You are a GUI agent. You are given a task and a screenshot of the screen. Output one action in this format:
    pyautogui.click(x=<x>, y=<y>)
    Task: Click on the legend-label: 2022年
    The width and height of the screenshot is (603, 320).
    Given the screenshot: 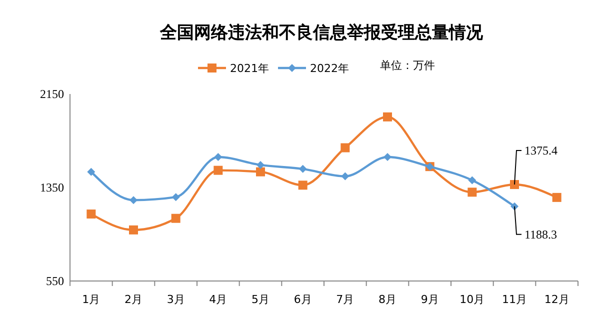 What is the action you would take?
    pyautogui.click(x=329, y=68)
    